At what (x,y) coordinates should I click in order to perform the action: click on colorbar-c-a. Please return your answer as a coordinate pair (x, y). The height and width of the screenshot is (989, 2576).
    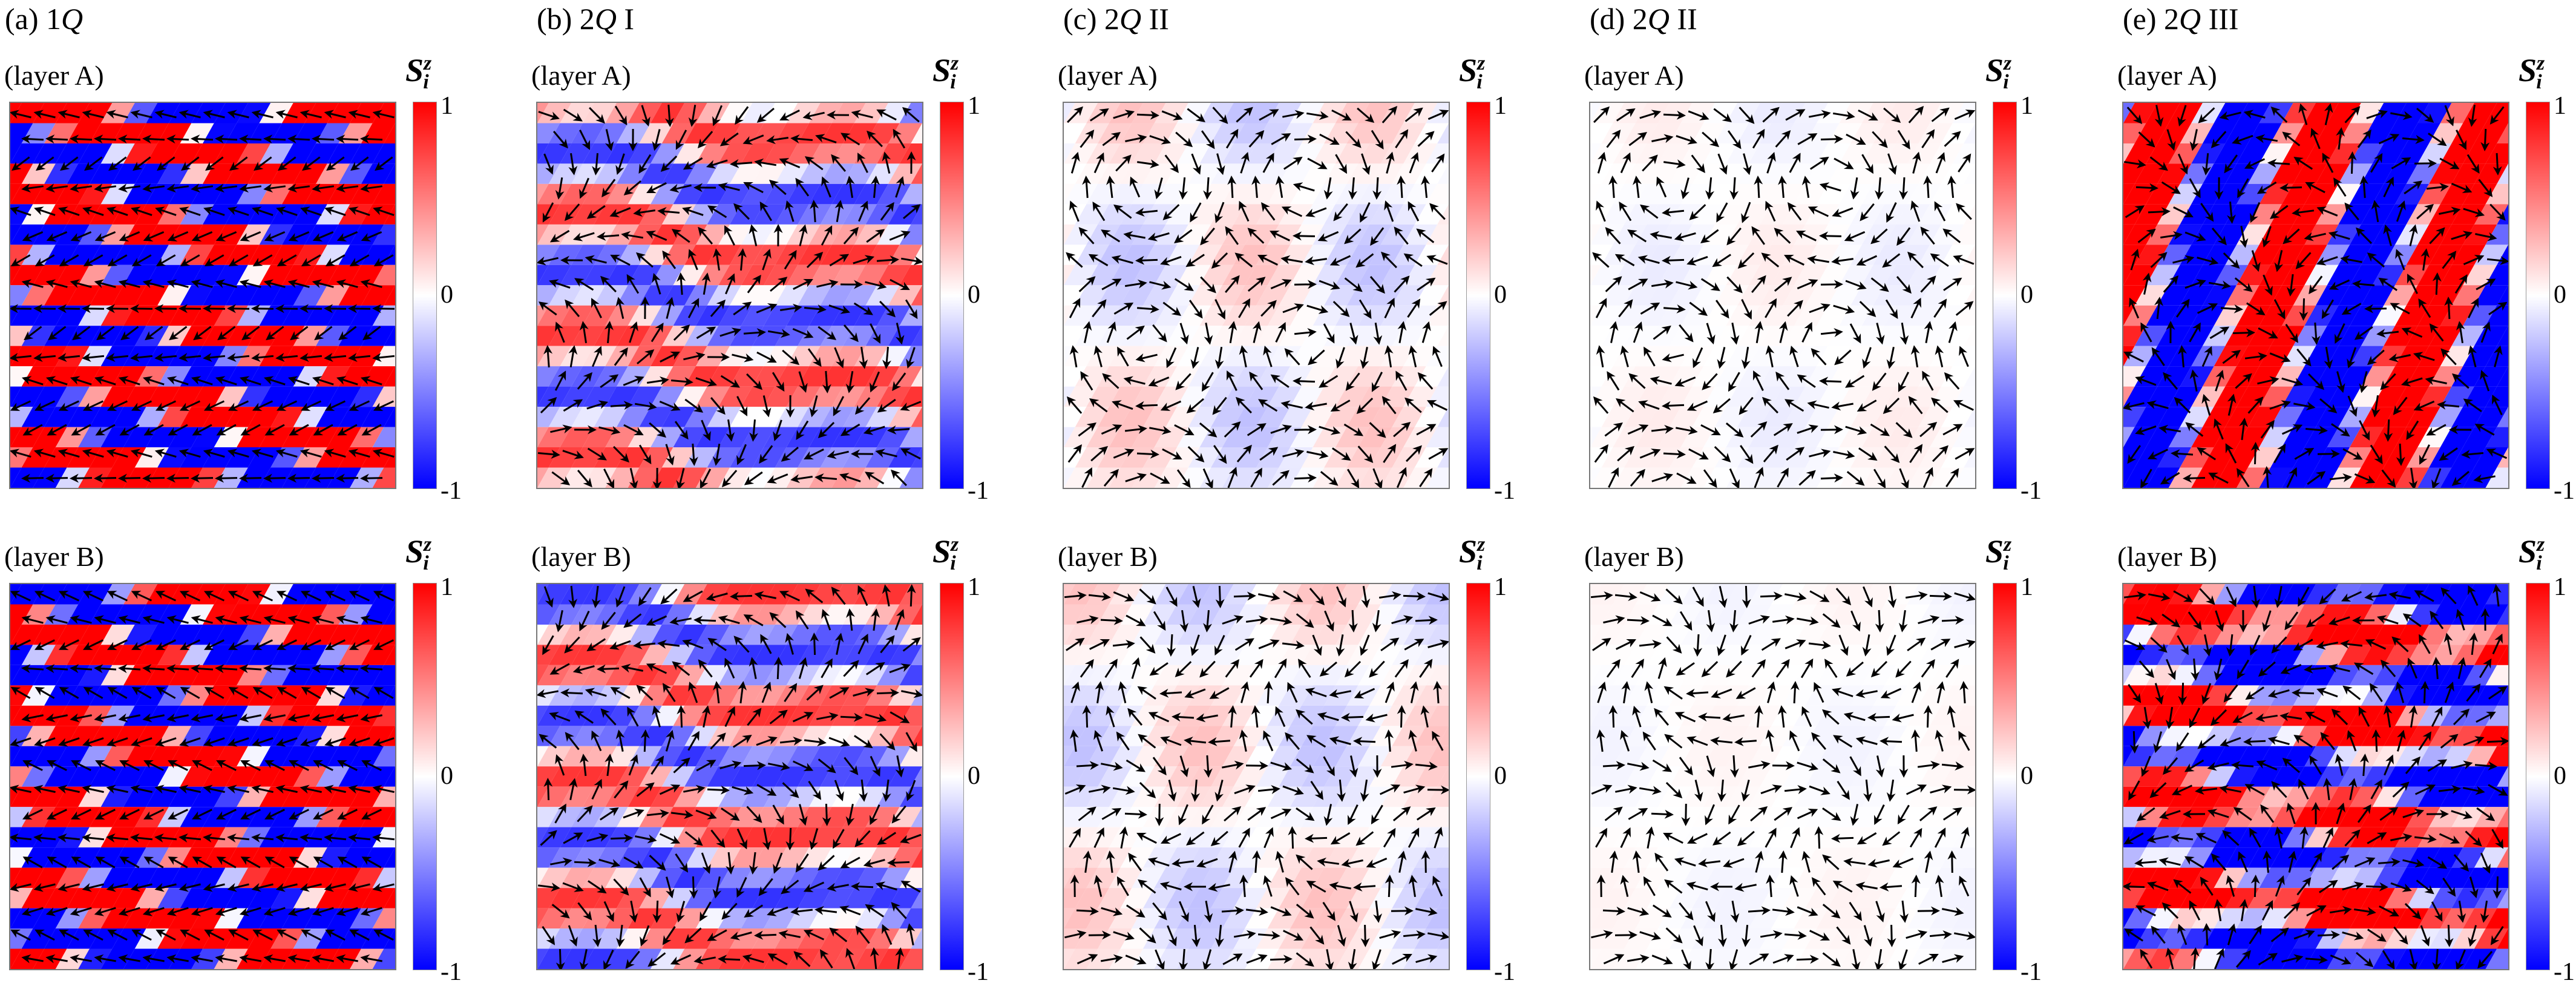
    Looking at the image, I should click on (1478, 295).